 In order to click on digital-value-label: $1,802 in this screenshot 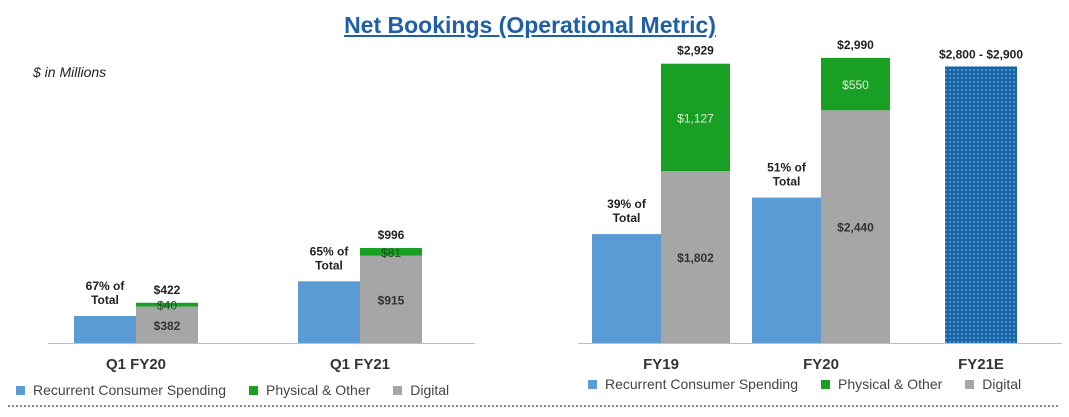, I will do `click(695, 258)`.